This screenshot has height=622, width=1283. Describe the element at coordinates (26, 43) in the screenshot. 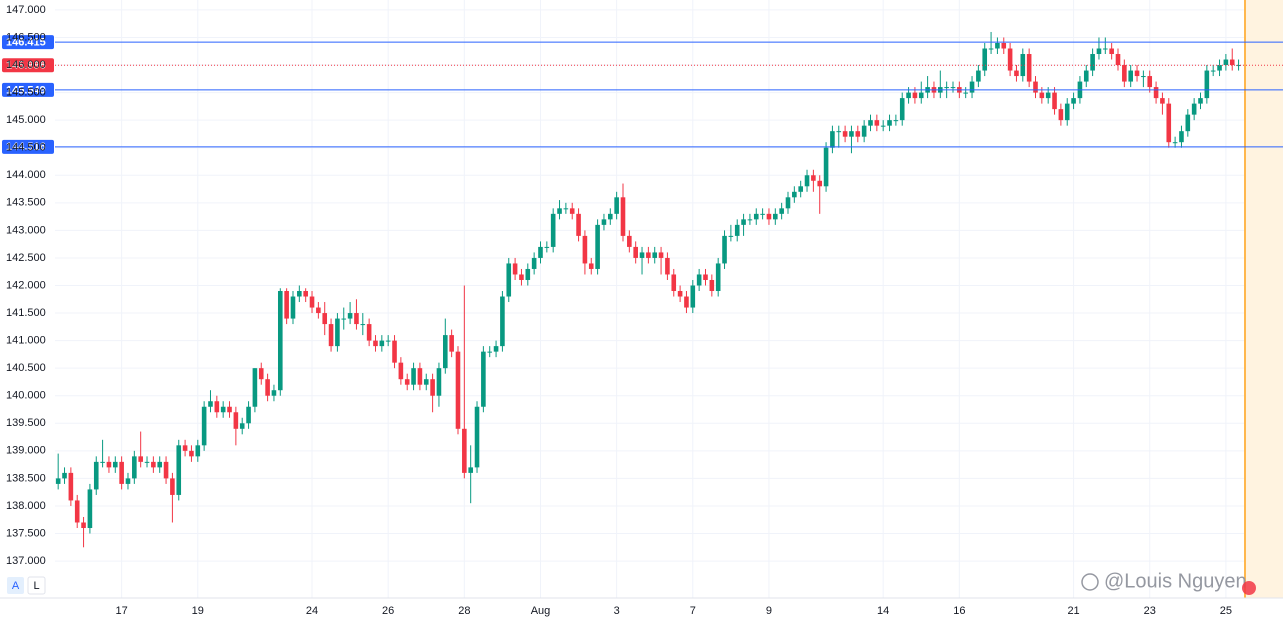

I see `price-badge-label: 146.415` at that location.